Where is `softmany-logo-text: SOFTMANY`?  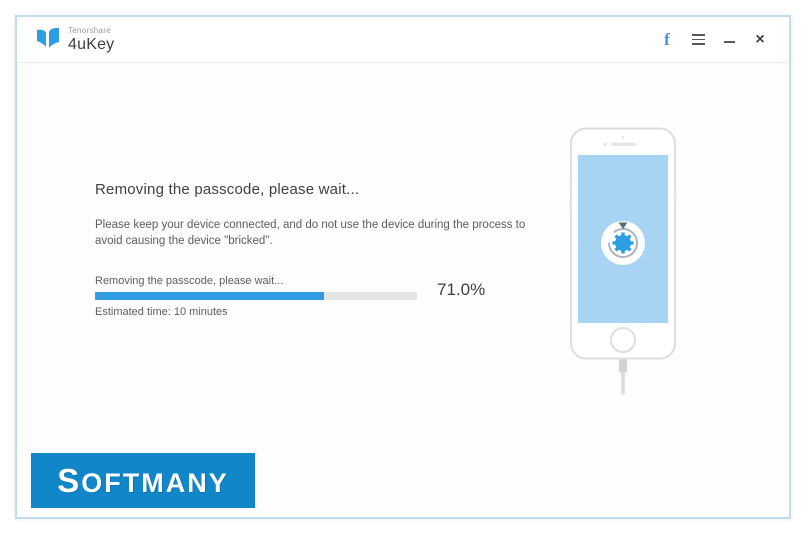 softmany-logo-text: SOFTMANY is located at coordinates (143, 480).